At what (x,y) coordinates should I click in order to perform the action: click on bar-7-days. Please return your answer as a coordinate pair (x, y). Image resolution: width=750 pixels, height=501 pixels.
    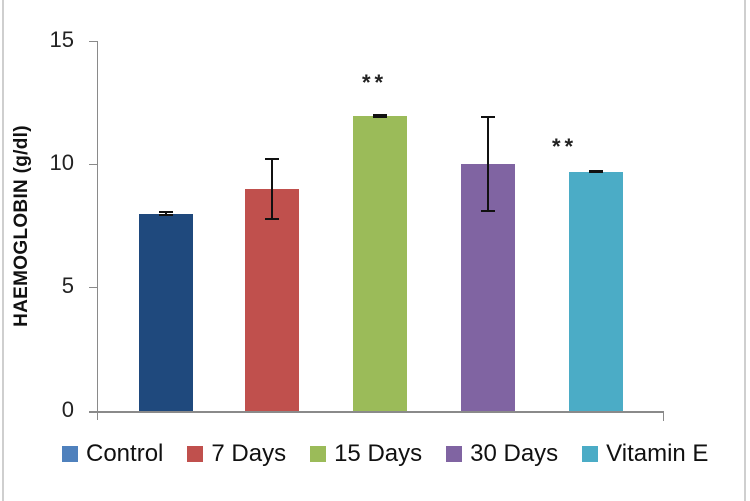
    Looking at the image, I should click on (272, 300).